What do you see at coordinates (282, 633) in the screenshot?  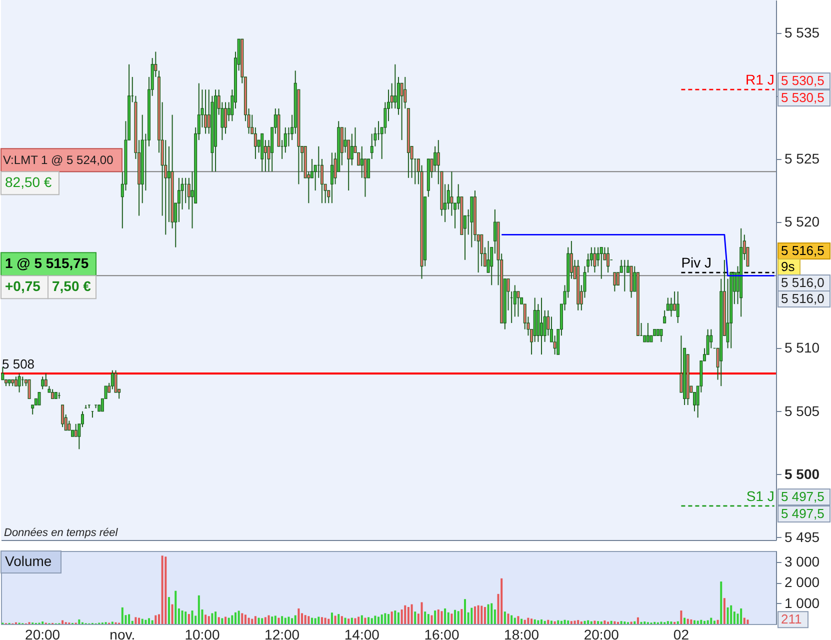 I see `x-tick-label: 12:00` at bounding box center [282, 633].